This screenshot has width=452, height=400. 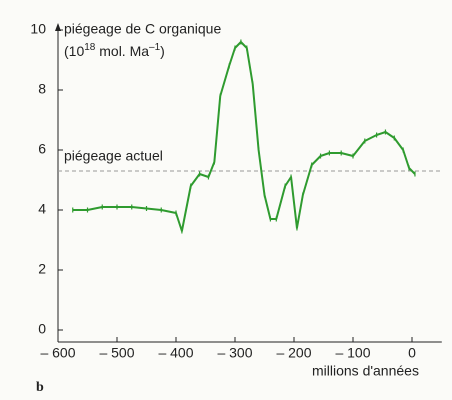 I want to click on y-tick-label: 0, so click(x=42, y=329).